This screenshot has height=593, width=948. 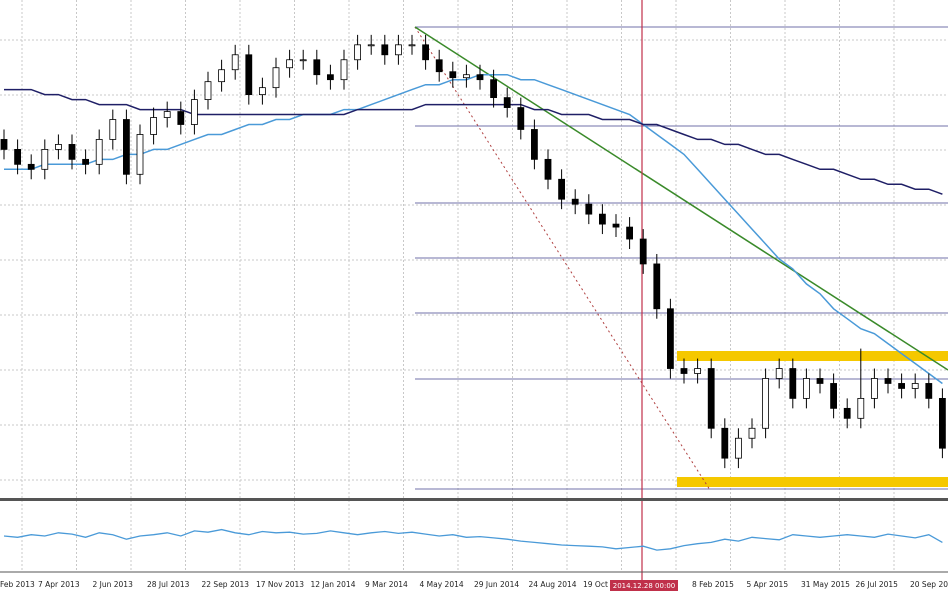 What do you see at coordinates (473, 539) in the screenshot?
I see `oscillator-line` at bounding box center [473, 539].